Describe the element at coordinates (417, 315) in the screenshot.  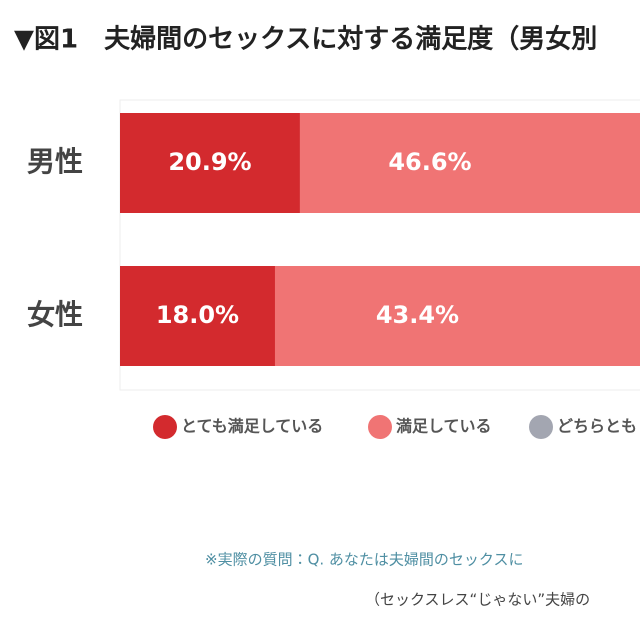
I see `value-label: 43.4%` at that location.